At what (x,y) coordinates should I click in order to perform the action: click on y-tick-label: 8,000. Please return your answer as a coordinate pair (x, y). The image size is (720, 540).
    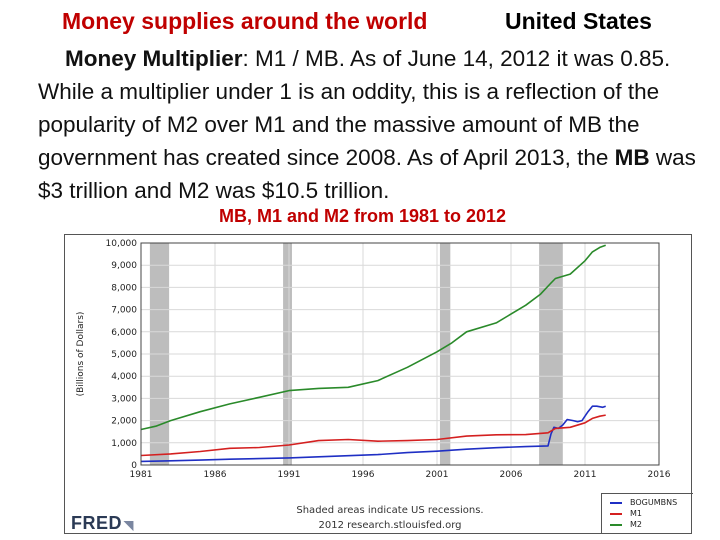
    Looking at the image, I should click on (124, 288).